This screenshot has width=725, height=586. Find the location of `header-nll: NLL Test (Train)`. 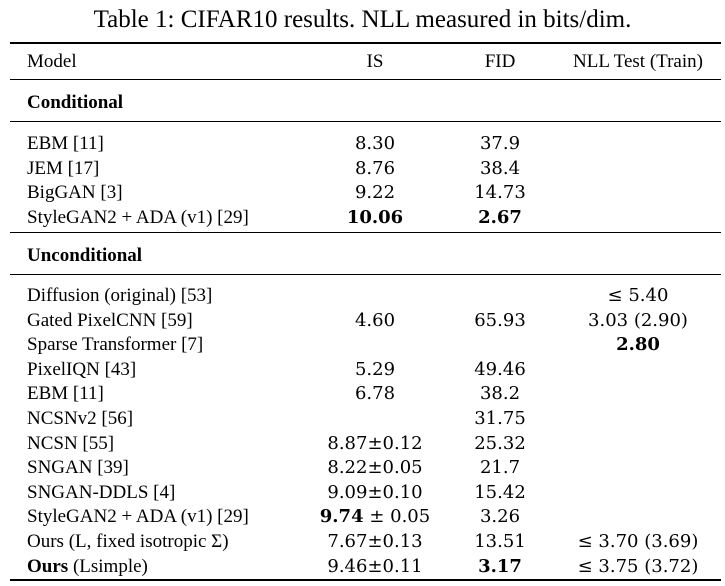

header-nll: NLL Test (Train) is located at coordinates (638, 61).